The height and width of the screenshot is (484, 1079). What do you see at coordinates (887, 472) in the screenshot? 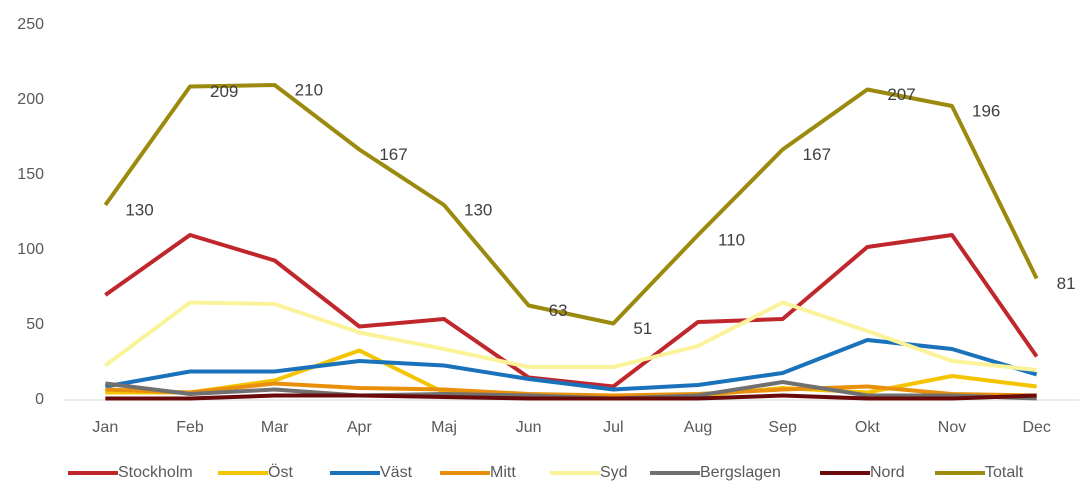
I see `legend-label: Nord` at bounding box center [887, 472].